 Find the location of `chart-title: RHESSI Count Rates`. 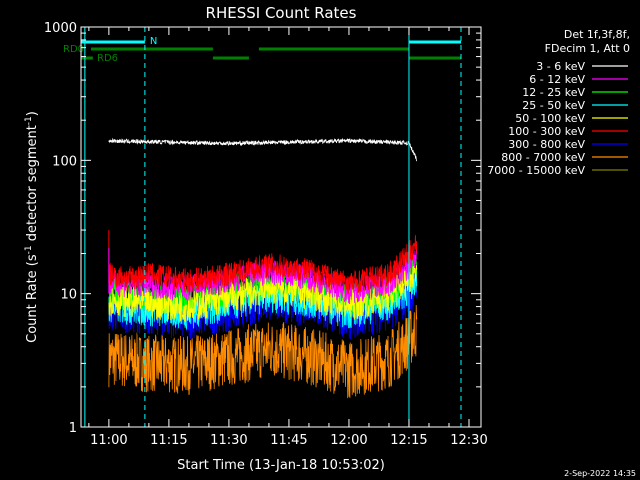

chart-title: RHESSI Count Rates is located at coordinates (281, 13).